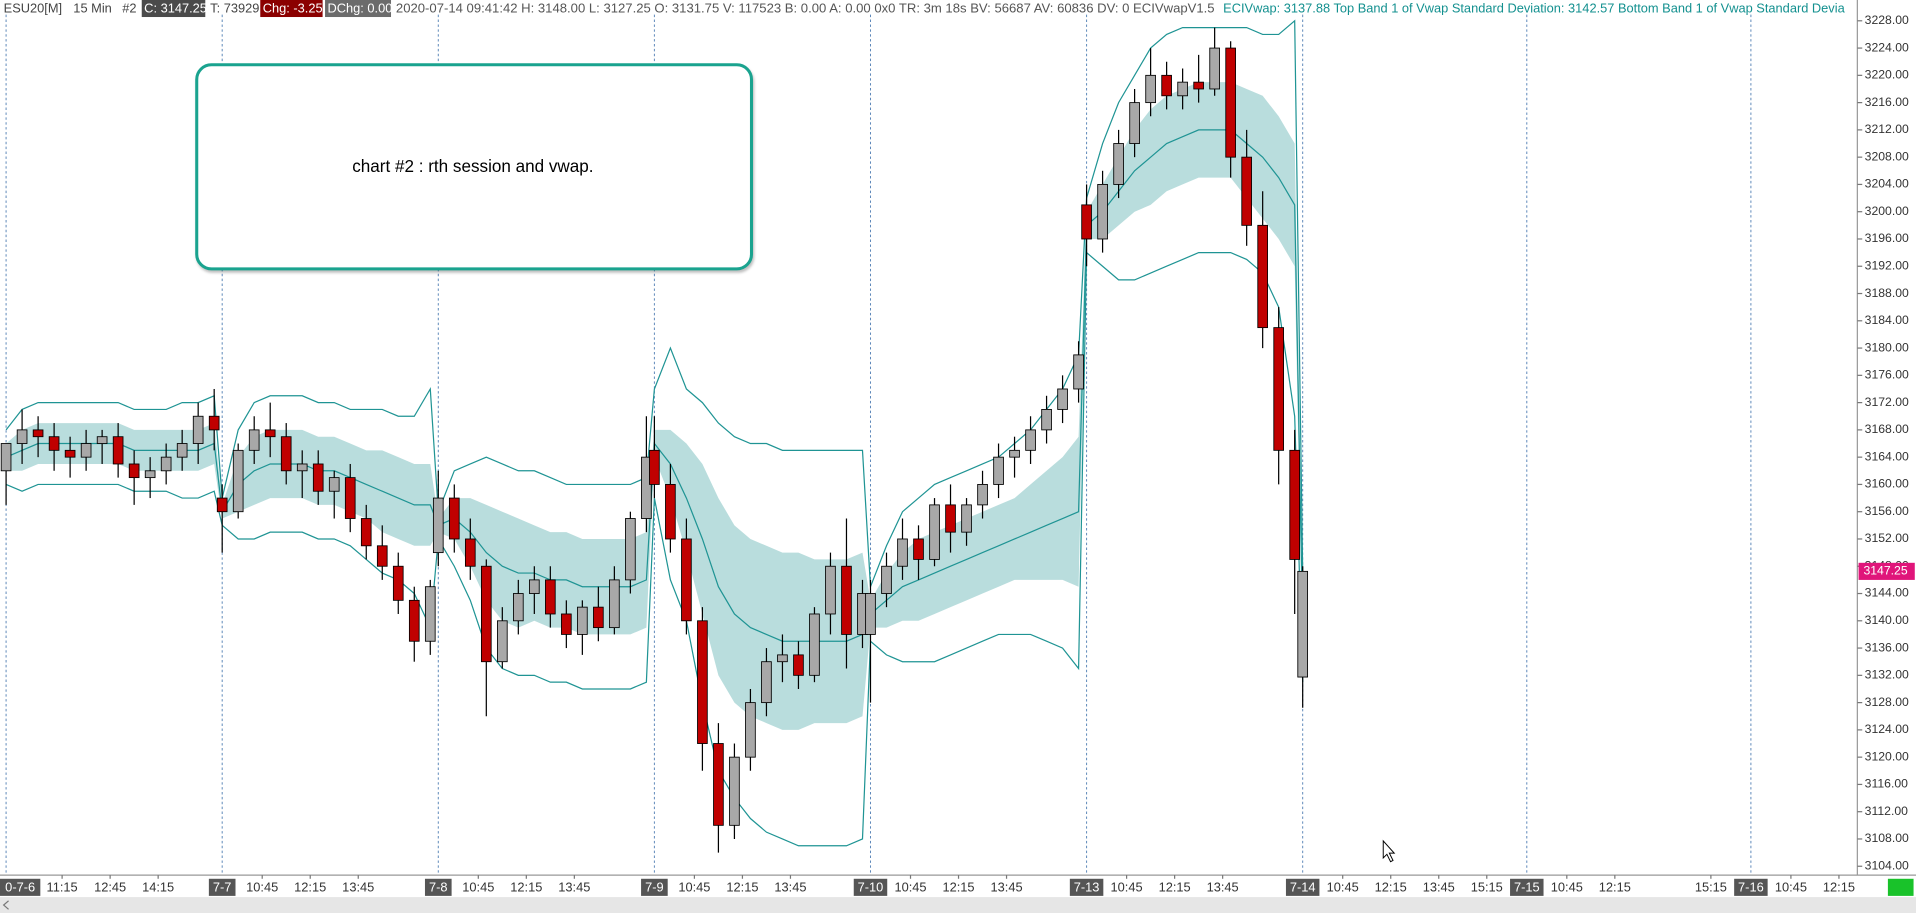 Image resolution: width=1916 pixels, height=913 pixels. What do you see at coordinates (1887, 538) in the screenshot?
I see `y-tick-label: 3152.00` at bounding box center [1887, 538].